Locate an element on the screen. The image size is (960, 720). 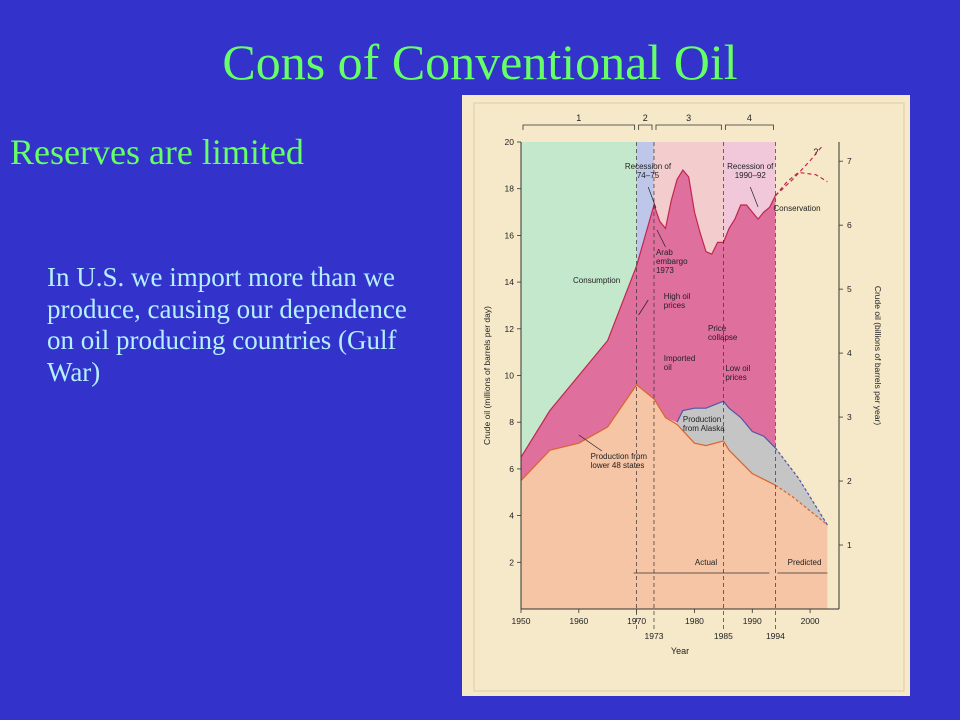
slide-title: Cons of Conventional Oil is located at coordinates (480, 62).